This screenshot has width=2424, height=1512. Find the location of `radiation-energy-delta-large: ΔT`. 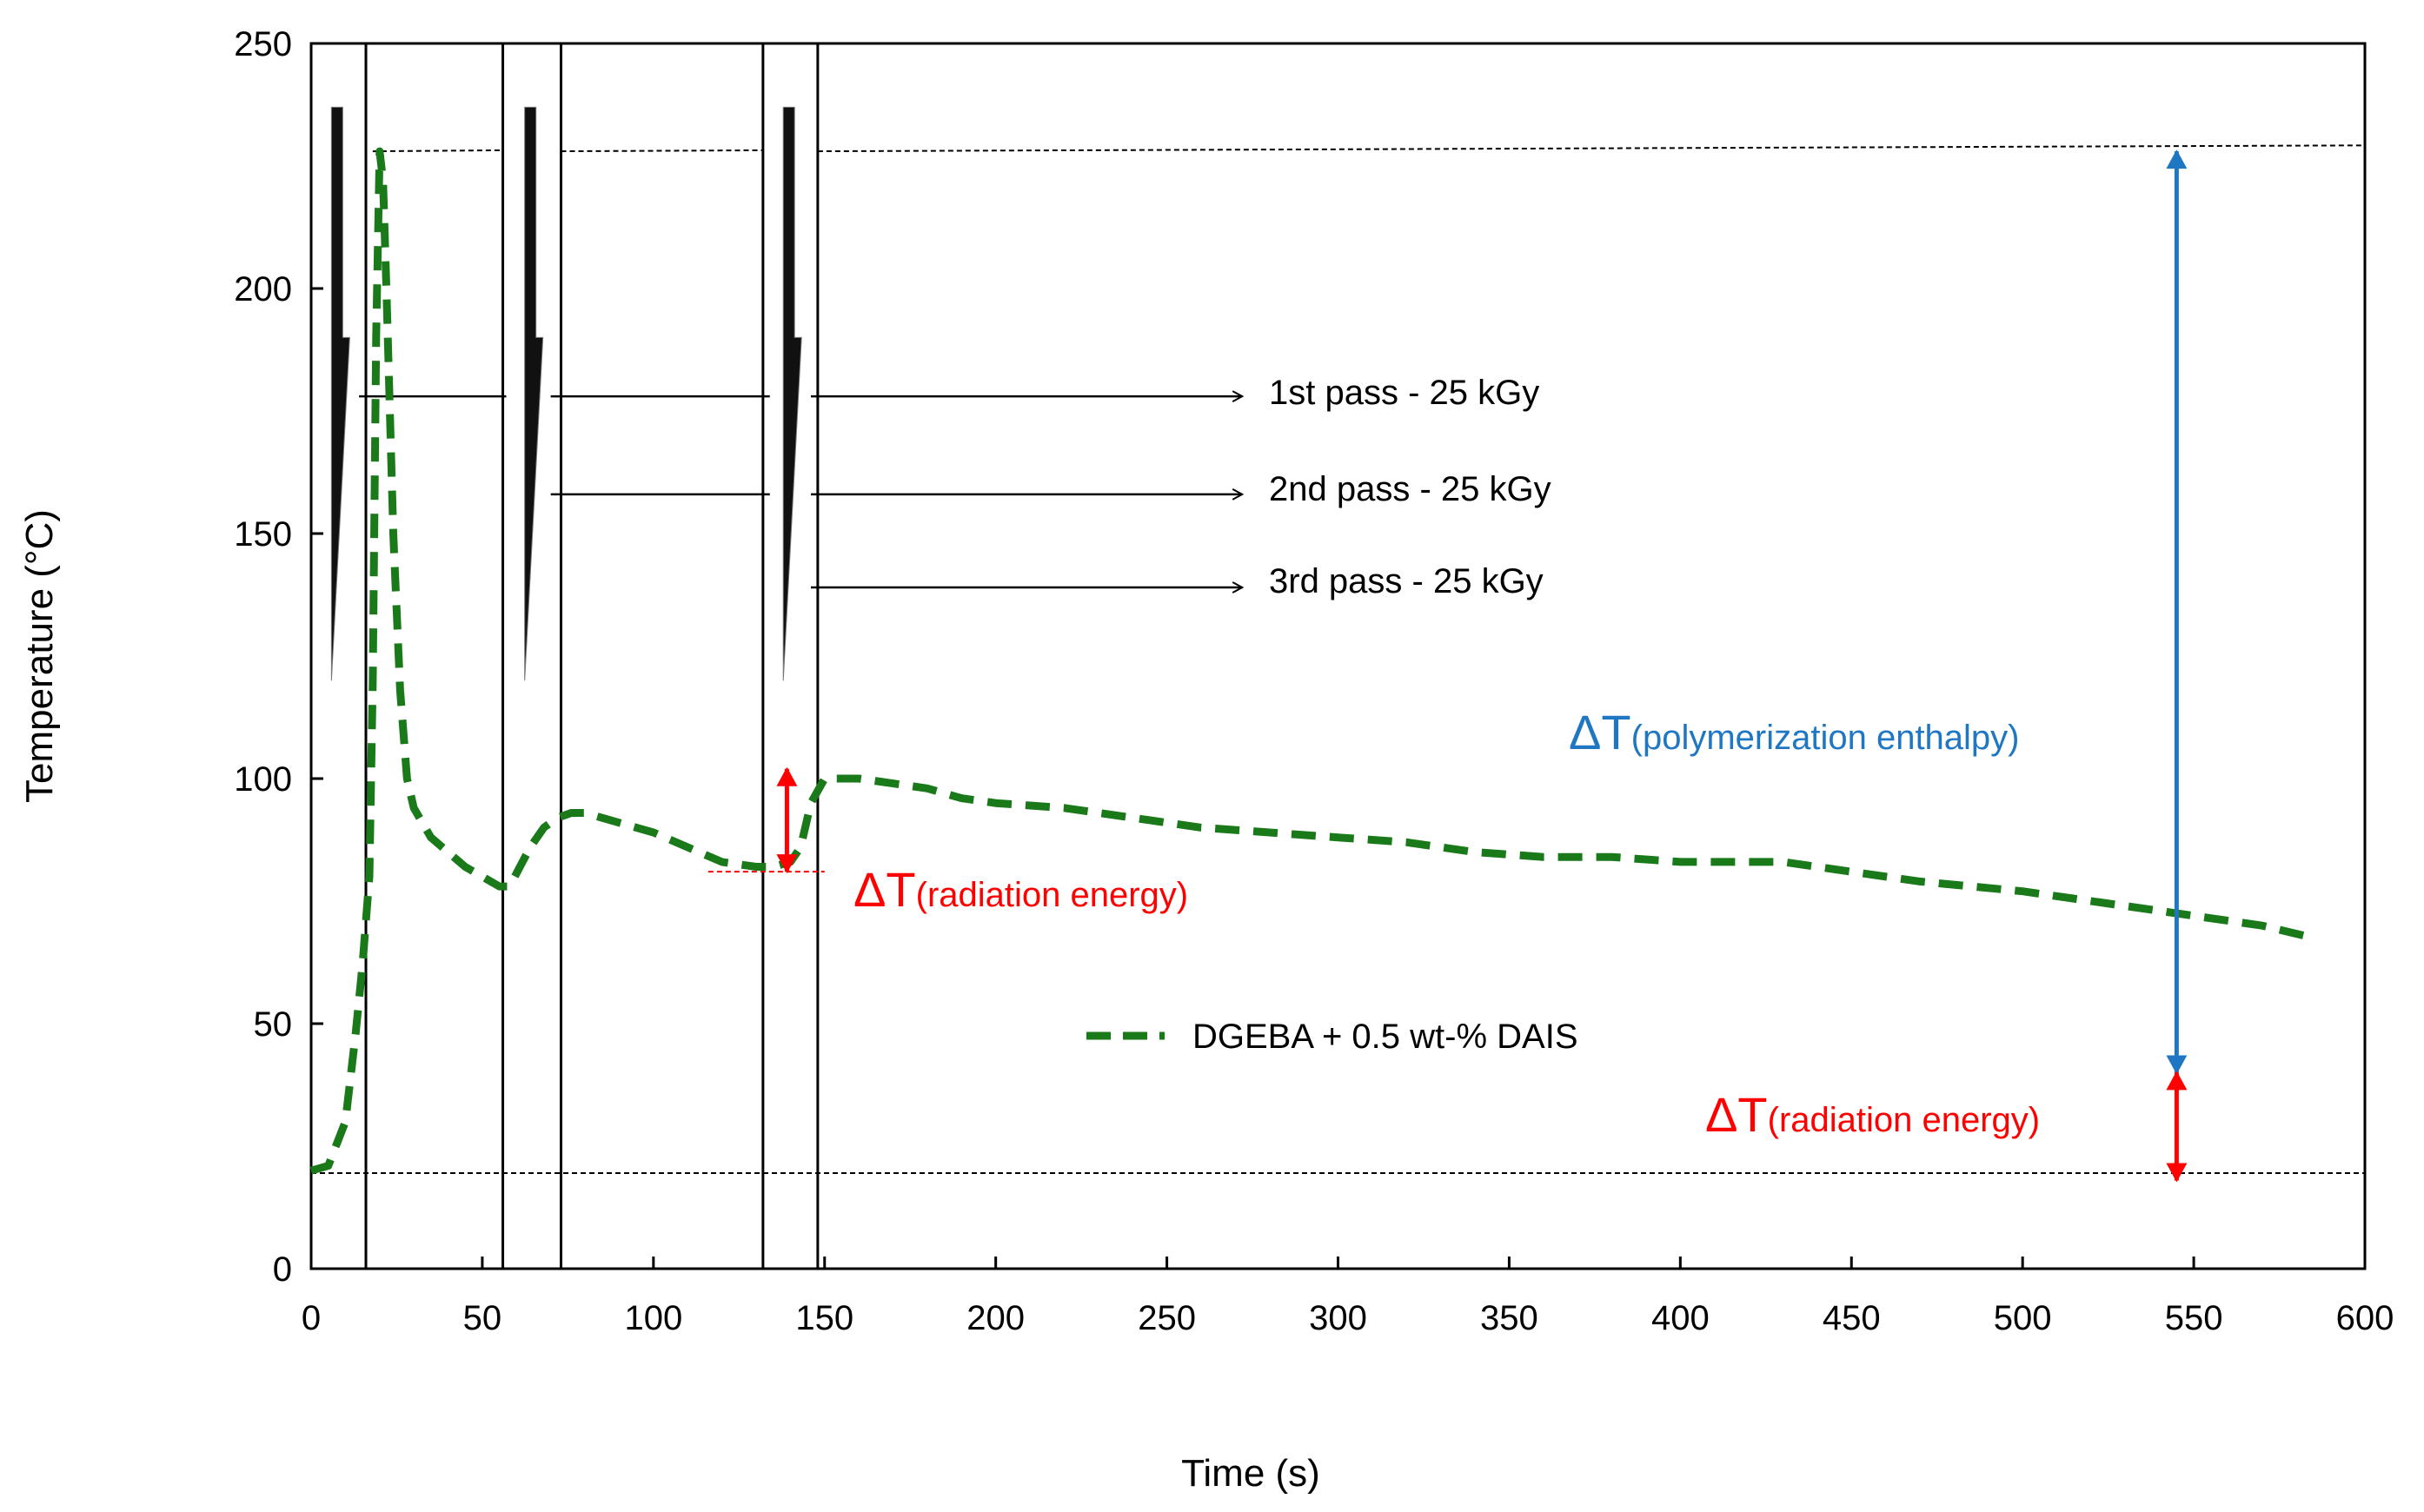

radiation-energy-delta-large: ΔT is located at coordinates (1736, 1114).